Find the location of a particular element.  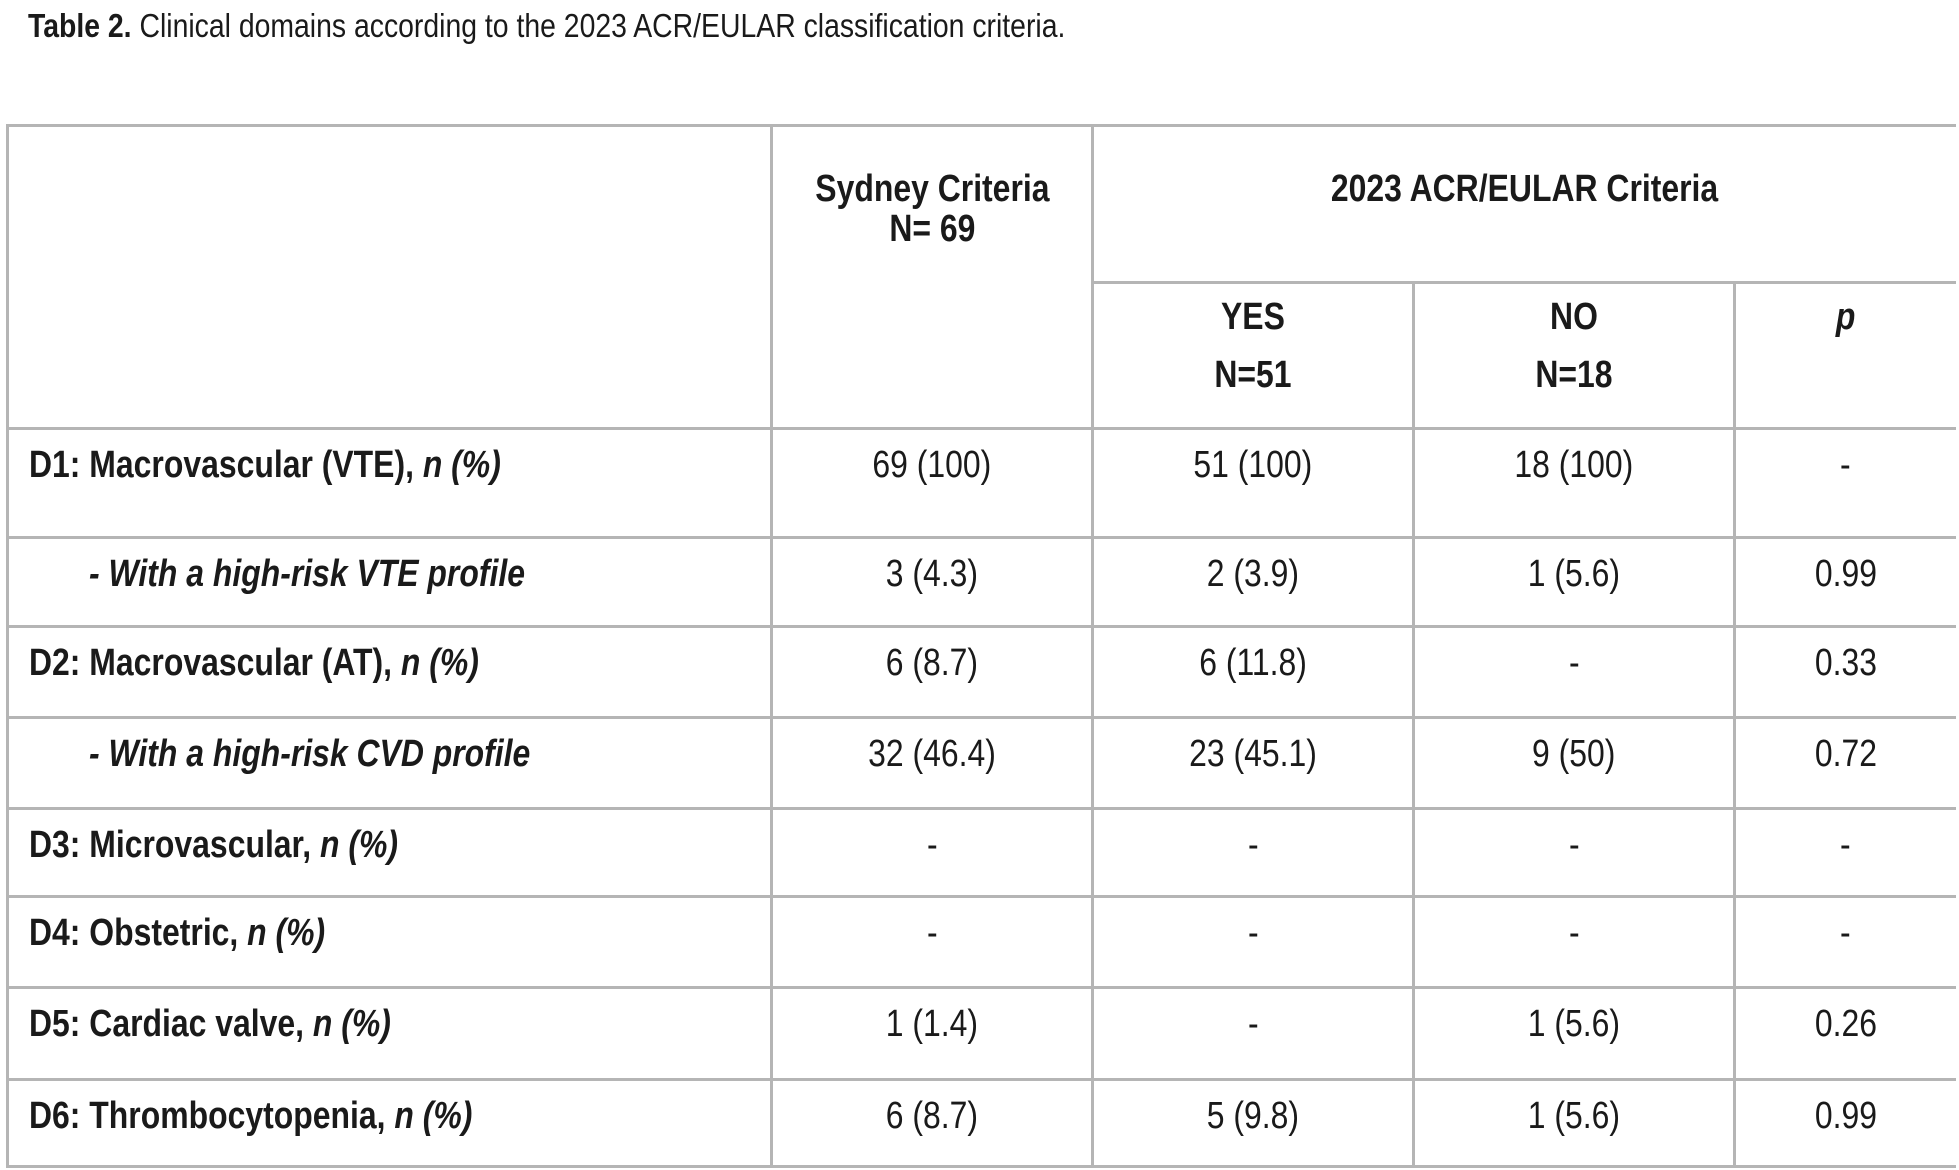

cell-sydney: 3 (4.3) is located at coordinates (932, 582).